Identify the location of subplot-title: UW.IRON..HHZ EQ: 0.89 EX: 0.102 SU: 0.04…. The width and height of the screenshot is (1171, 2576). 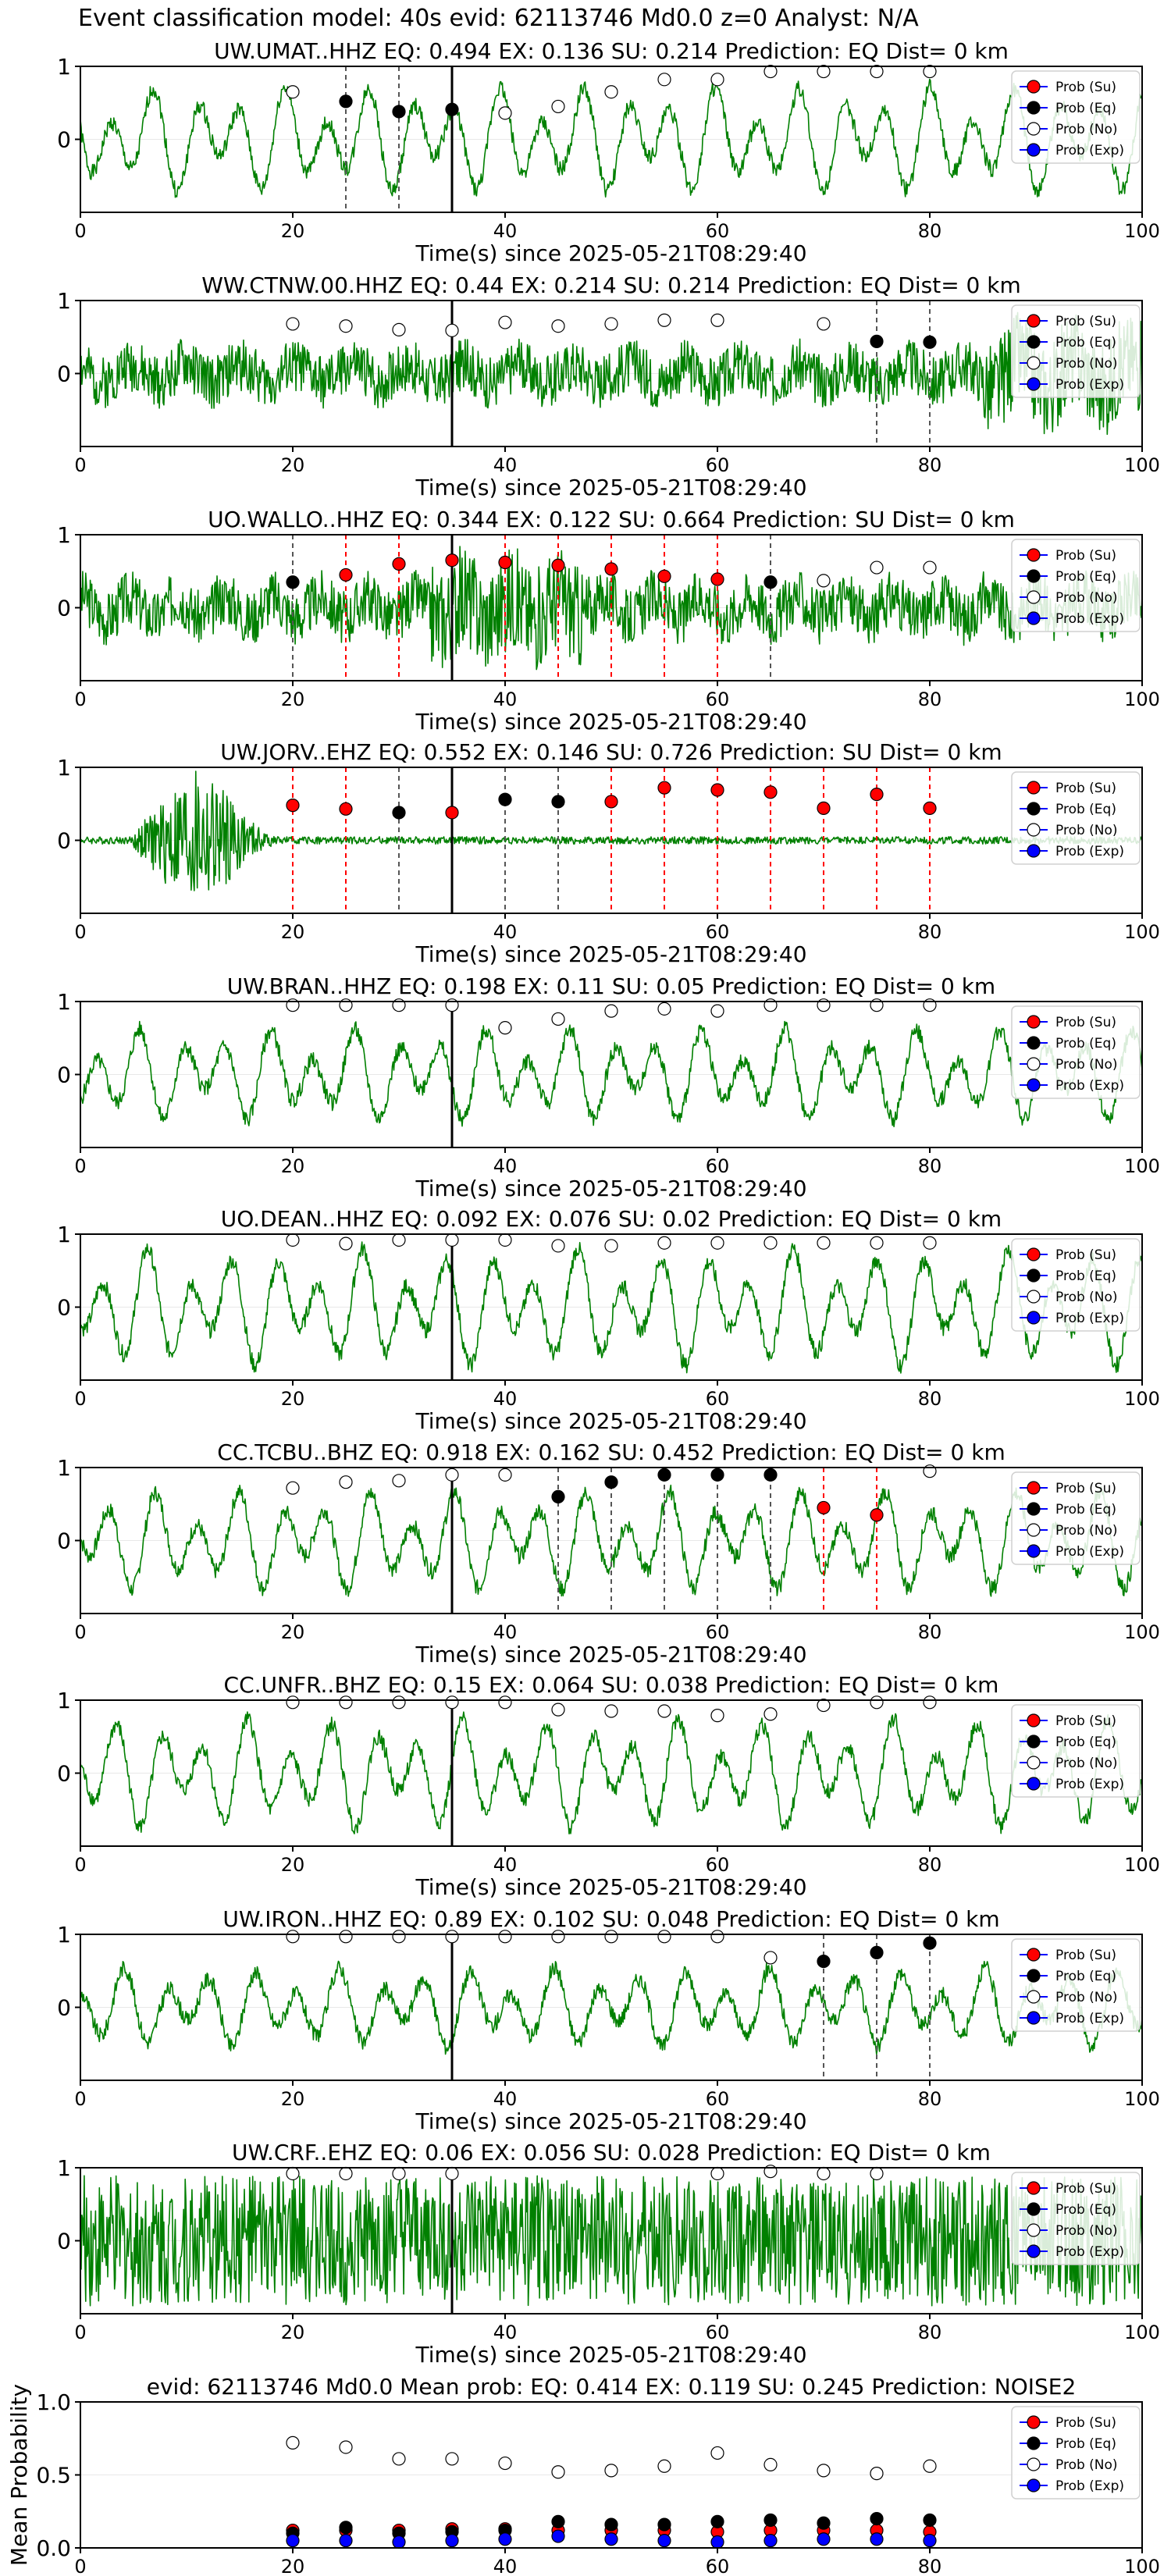
(610, 1919).